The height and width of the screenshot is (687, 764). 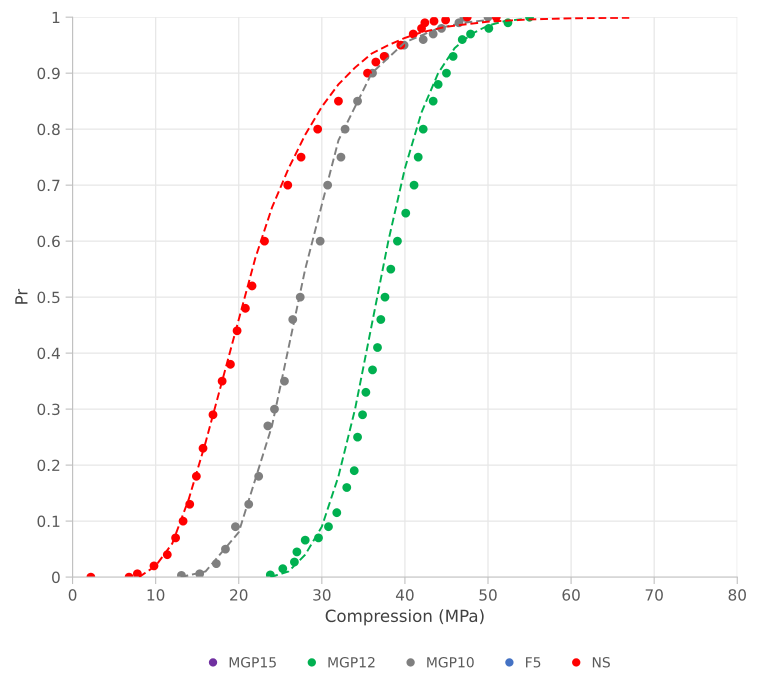 What do you see at coordinates (405, 617) in the screenshot?
I see `x-axis-title: Compression (MPa)` at bounding box center [405, 617].